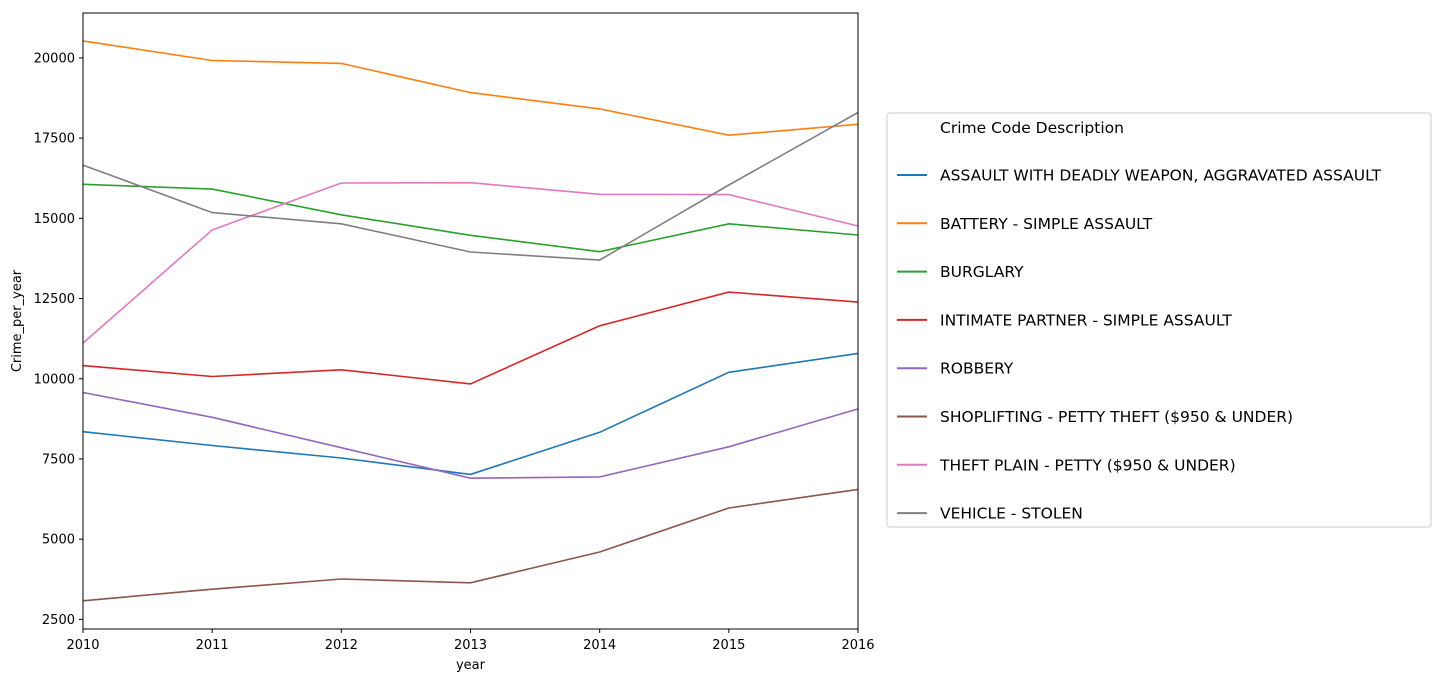 Image resolution: width=1441 pixels, height=682 pixels. I want to click on legend-entry-label: BATTERY - SIMPLE ASSAULT, so click(1046, 224).